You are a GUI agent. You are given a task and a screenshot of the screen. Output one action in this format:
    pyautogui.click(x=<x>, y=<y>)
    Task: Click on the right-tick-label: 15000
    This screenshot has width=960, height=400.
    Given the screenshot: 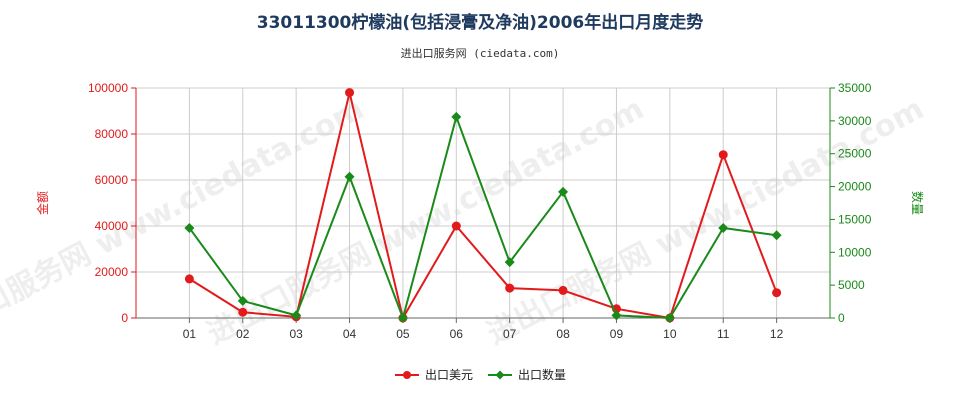 What is the action you would take?
    pyautogui.click(x=855, y=219)
    